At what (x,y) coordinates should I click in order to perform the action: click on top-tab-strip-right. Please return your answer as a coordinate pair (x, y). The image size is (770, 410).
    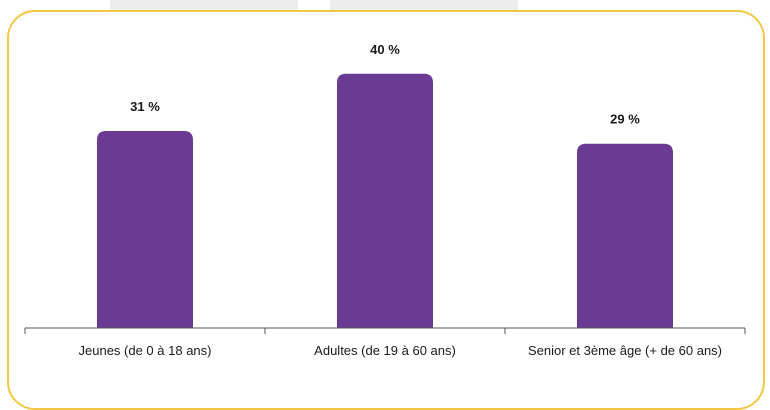
    Looking at the image, I should click on (424, 5).